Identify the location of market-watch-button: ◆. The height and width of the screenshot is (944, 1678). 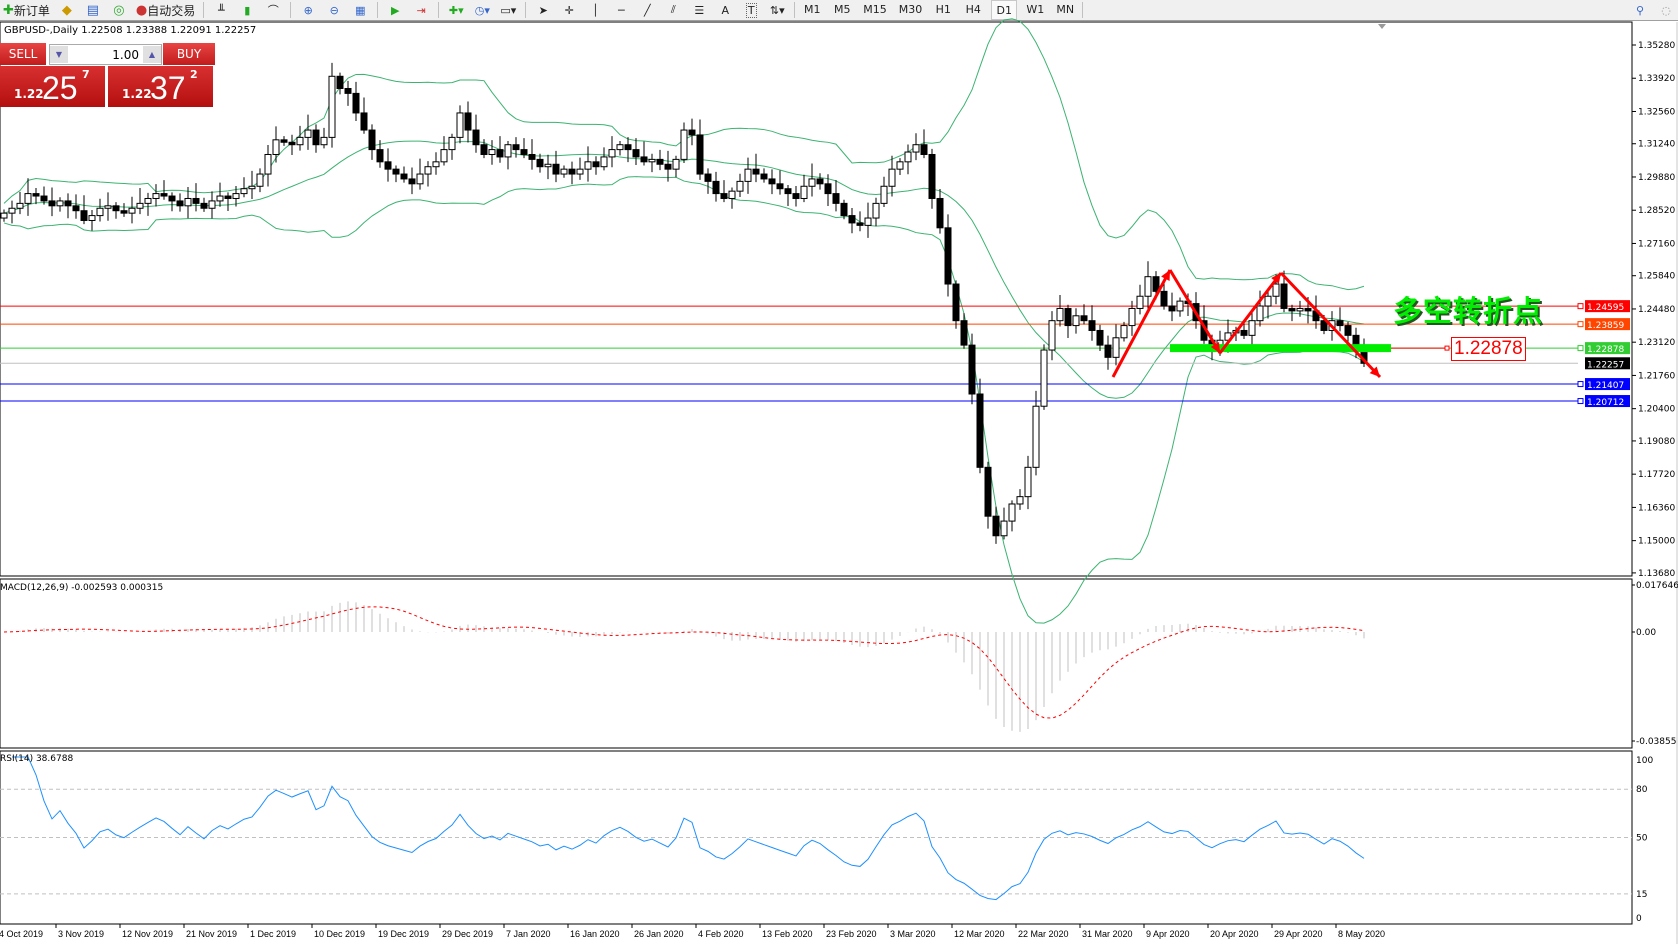
(67, 10).